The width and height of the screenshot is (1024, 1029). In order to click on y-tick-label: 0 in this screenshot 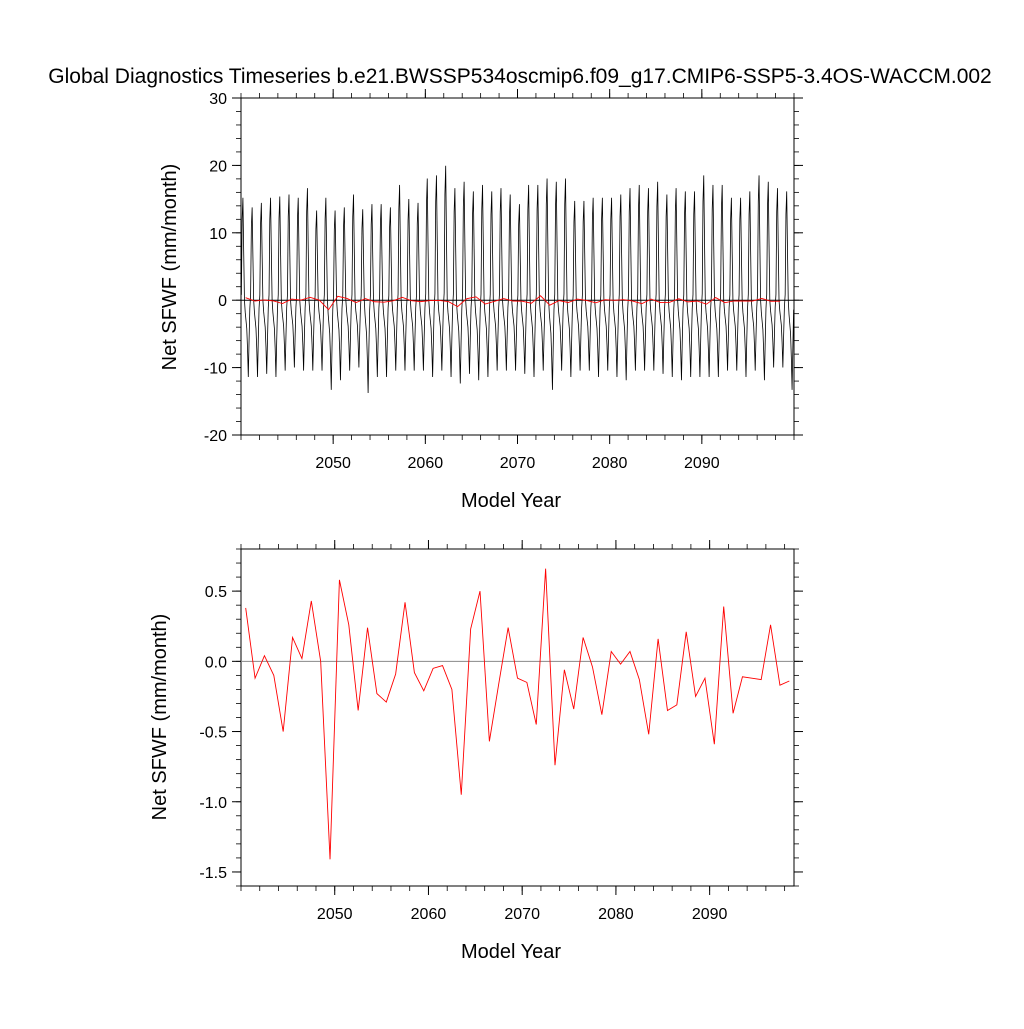, I will do `click(222, 301)`.